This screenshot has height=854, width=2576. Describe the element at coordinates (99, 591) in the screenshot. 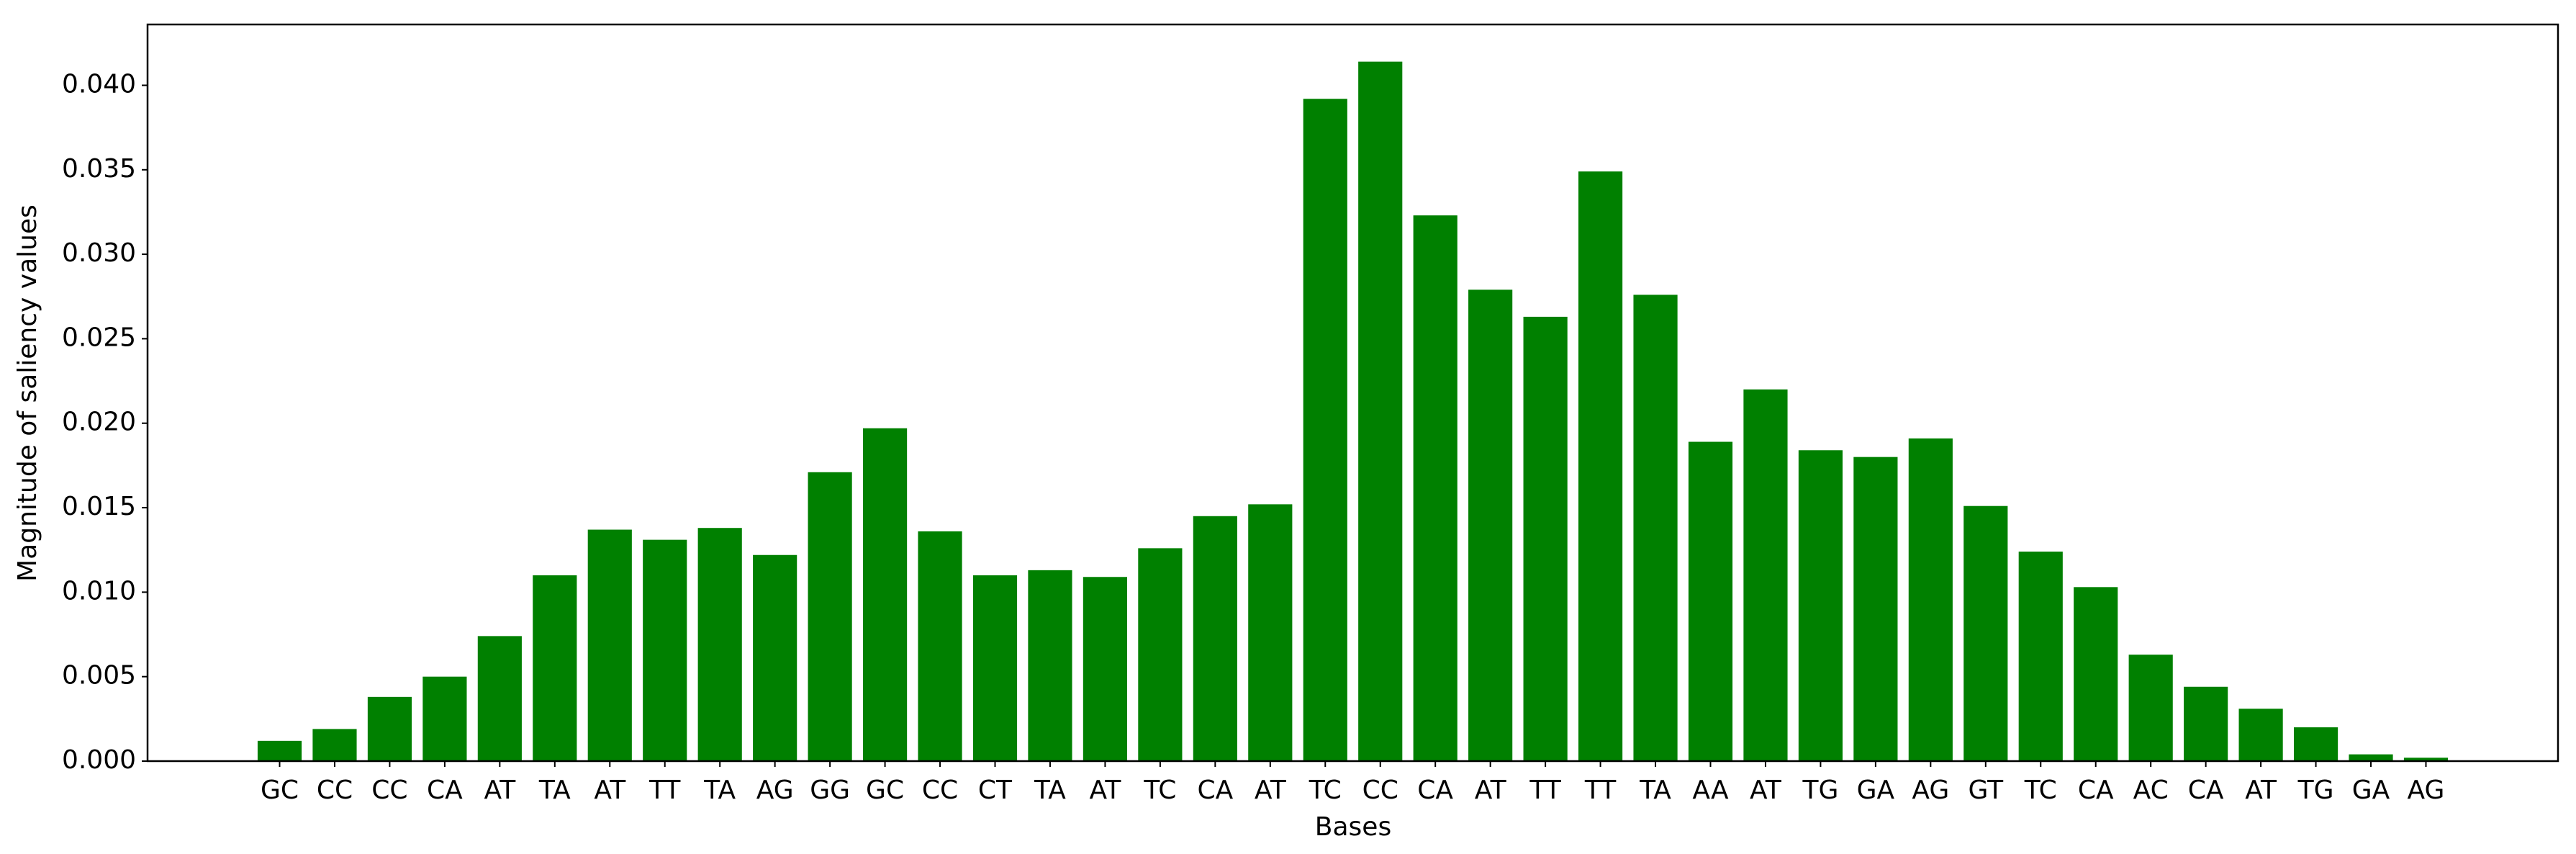

I see `y-tick-label: 0.010` at that location.